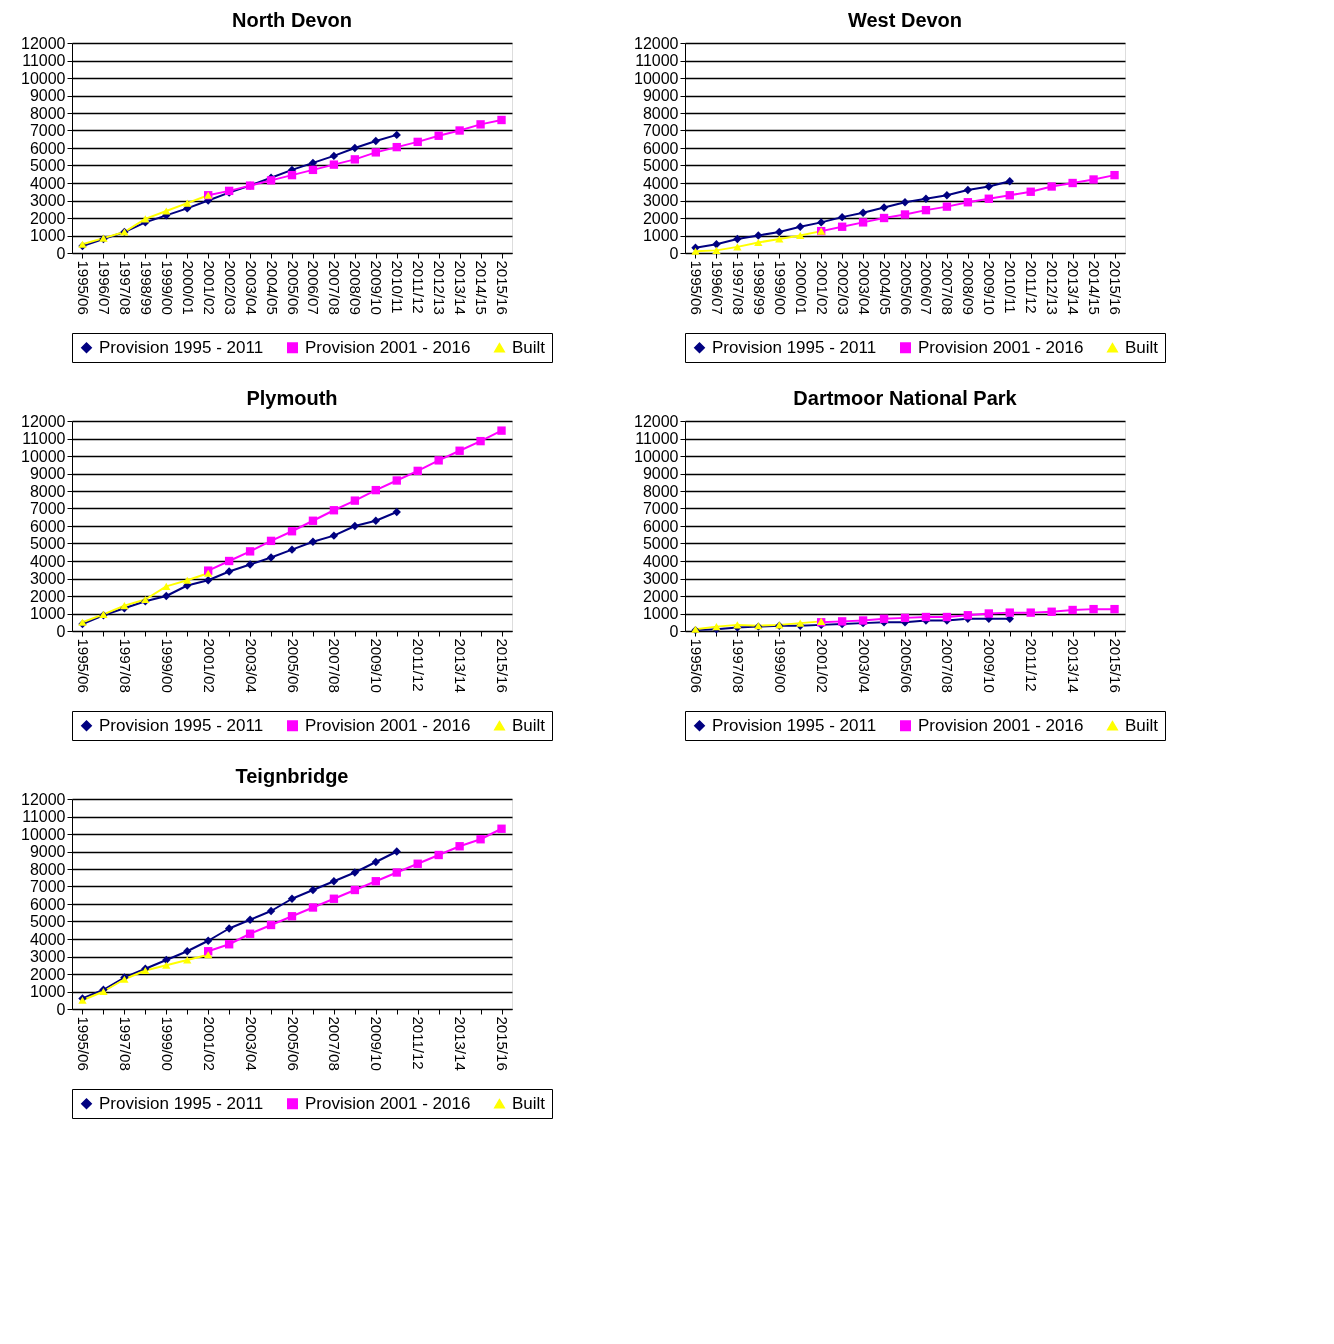 Image resolution: width=1334 pixels, height=1344 pixels. Describe the element at coordinates (1011, 287) in the screenshot. I see `x-tick-label: 2010/11` at that location.